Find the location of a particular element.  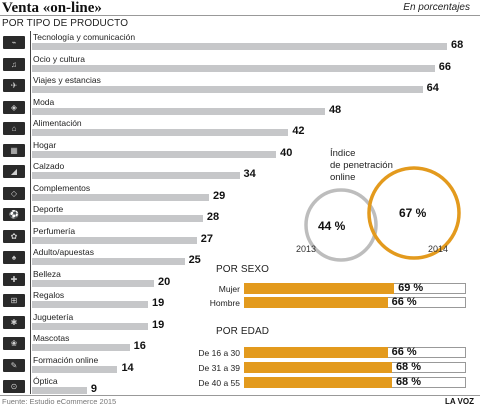

penetration-title-line: de penetración is located at coordinates (361, 165).